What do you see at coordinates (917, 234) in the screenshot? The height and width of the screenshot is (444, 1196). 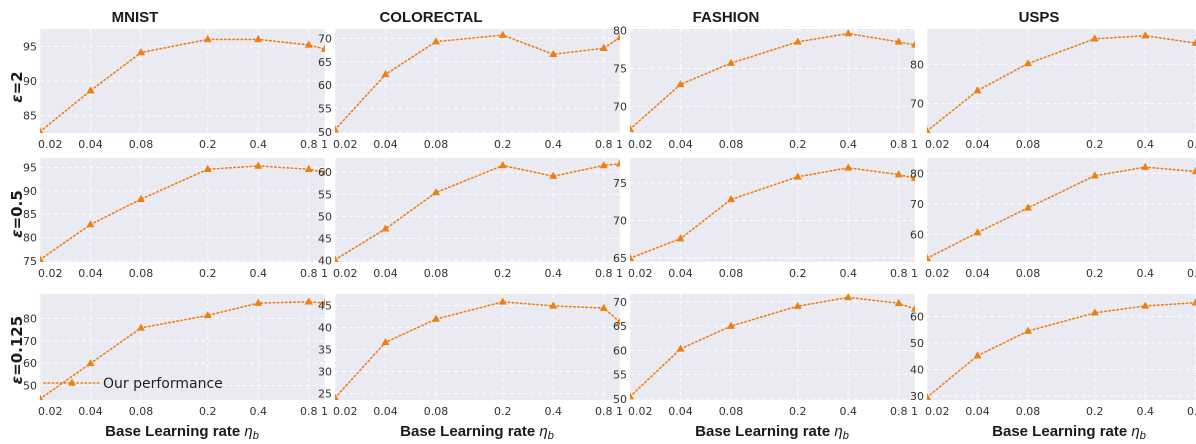 I see `y-tick-label: 60` at bounding box center [917, 234].